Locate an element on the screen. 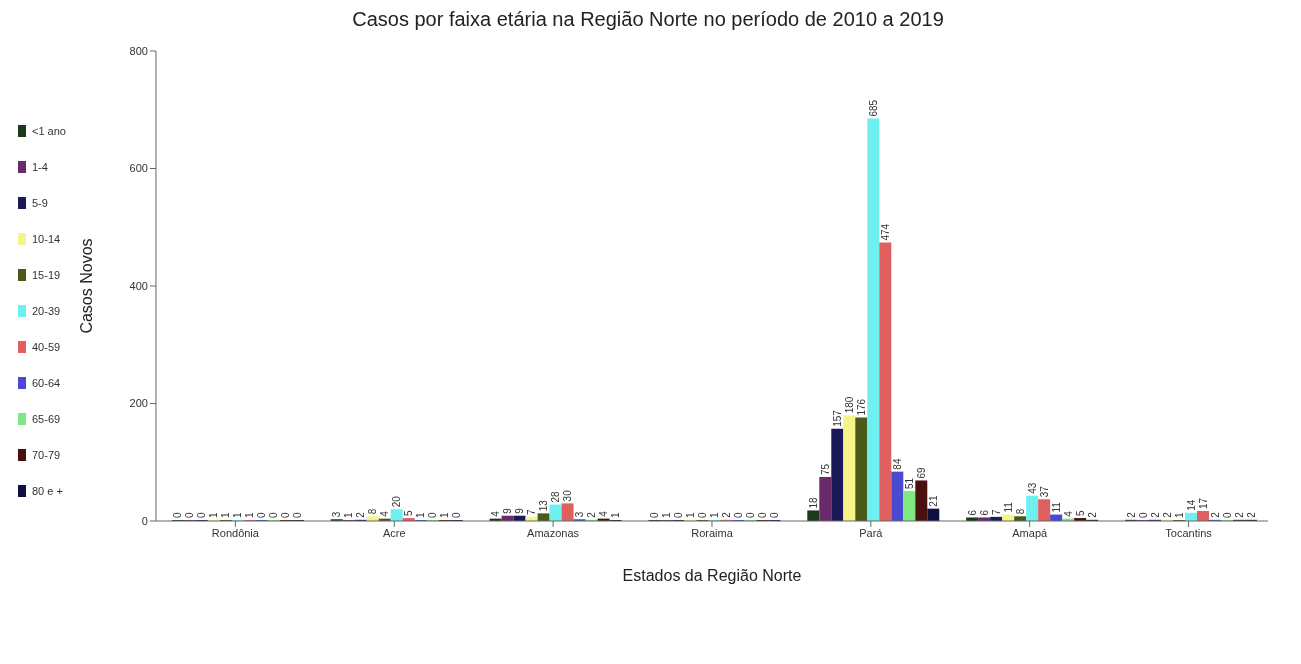  legend-label: <1 ano is located at coordinates (49, 131).